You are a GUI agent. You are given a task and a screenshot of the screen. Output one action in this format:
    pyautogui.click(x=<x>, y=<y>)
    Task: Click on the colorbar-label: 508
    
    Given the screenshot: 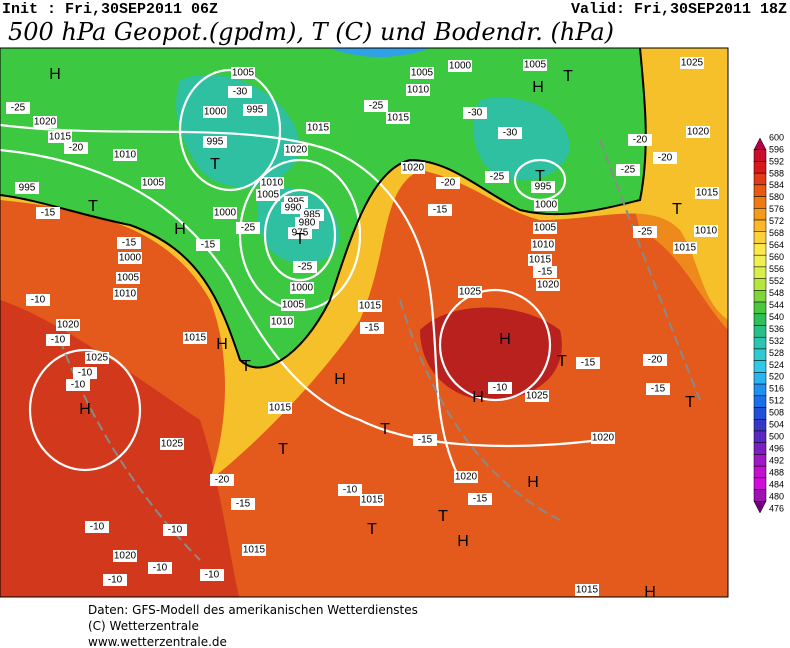 What is the action you would take?
    pyautogui.click(x=776, y=413)
    